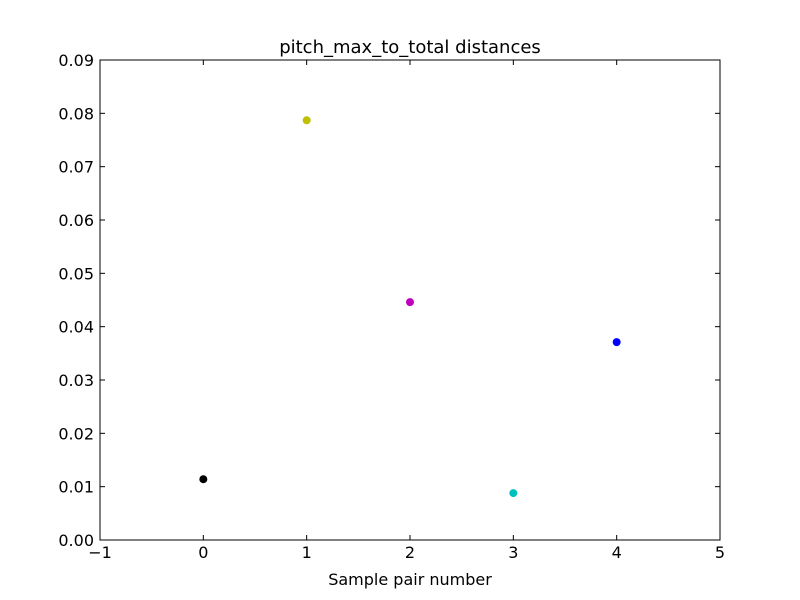 The width and height of the screenshot is (800, 600). What do you see at coordinates (307, 552) in the screenshot?
I see `x-tick-label: 1` at bounding box center [307, 552].